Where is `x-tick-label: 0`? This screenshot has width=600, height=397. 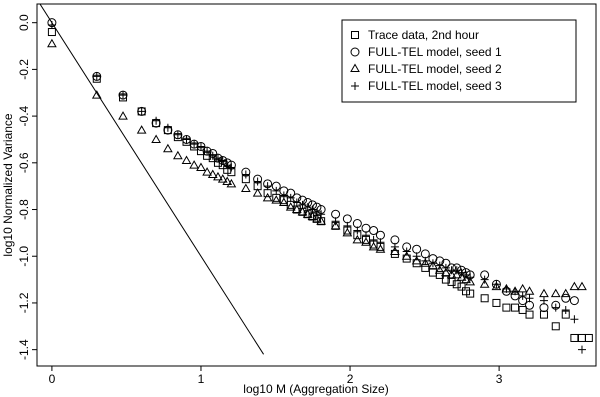 x-tick-label: 0 is located at coordinates (52, 379).